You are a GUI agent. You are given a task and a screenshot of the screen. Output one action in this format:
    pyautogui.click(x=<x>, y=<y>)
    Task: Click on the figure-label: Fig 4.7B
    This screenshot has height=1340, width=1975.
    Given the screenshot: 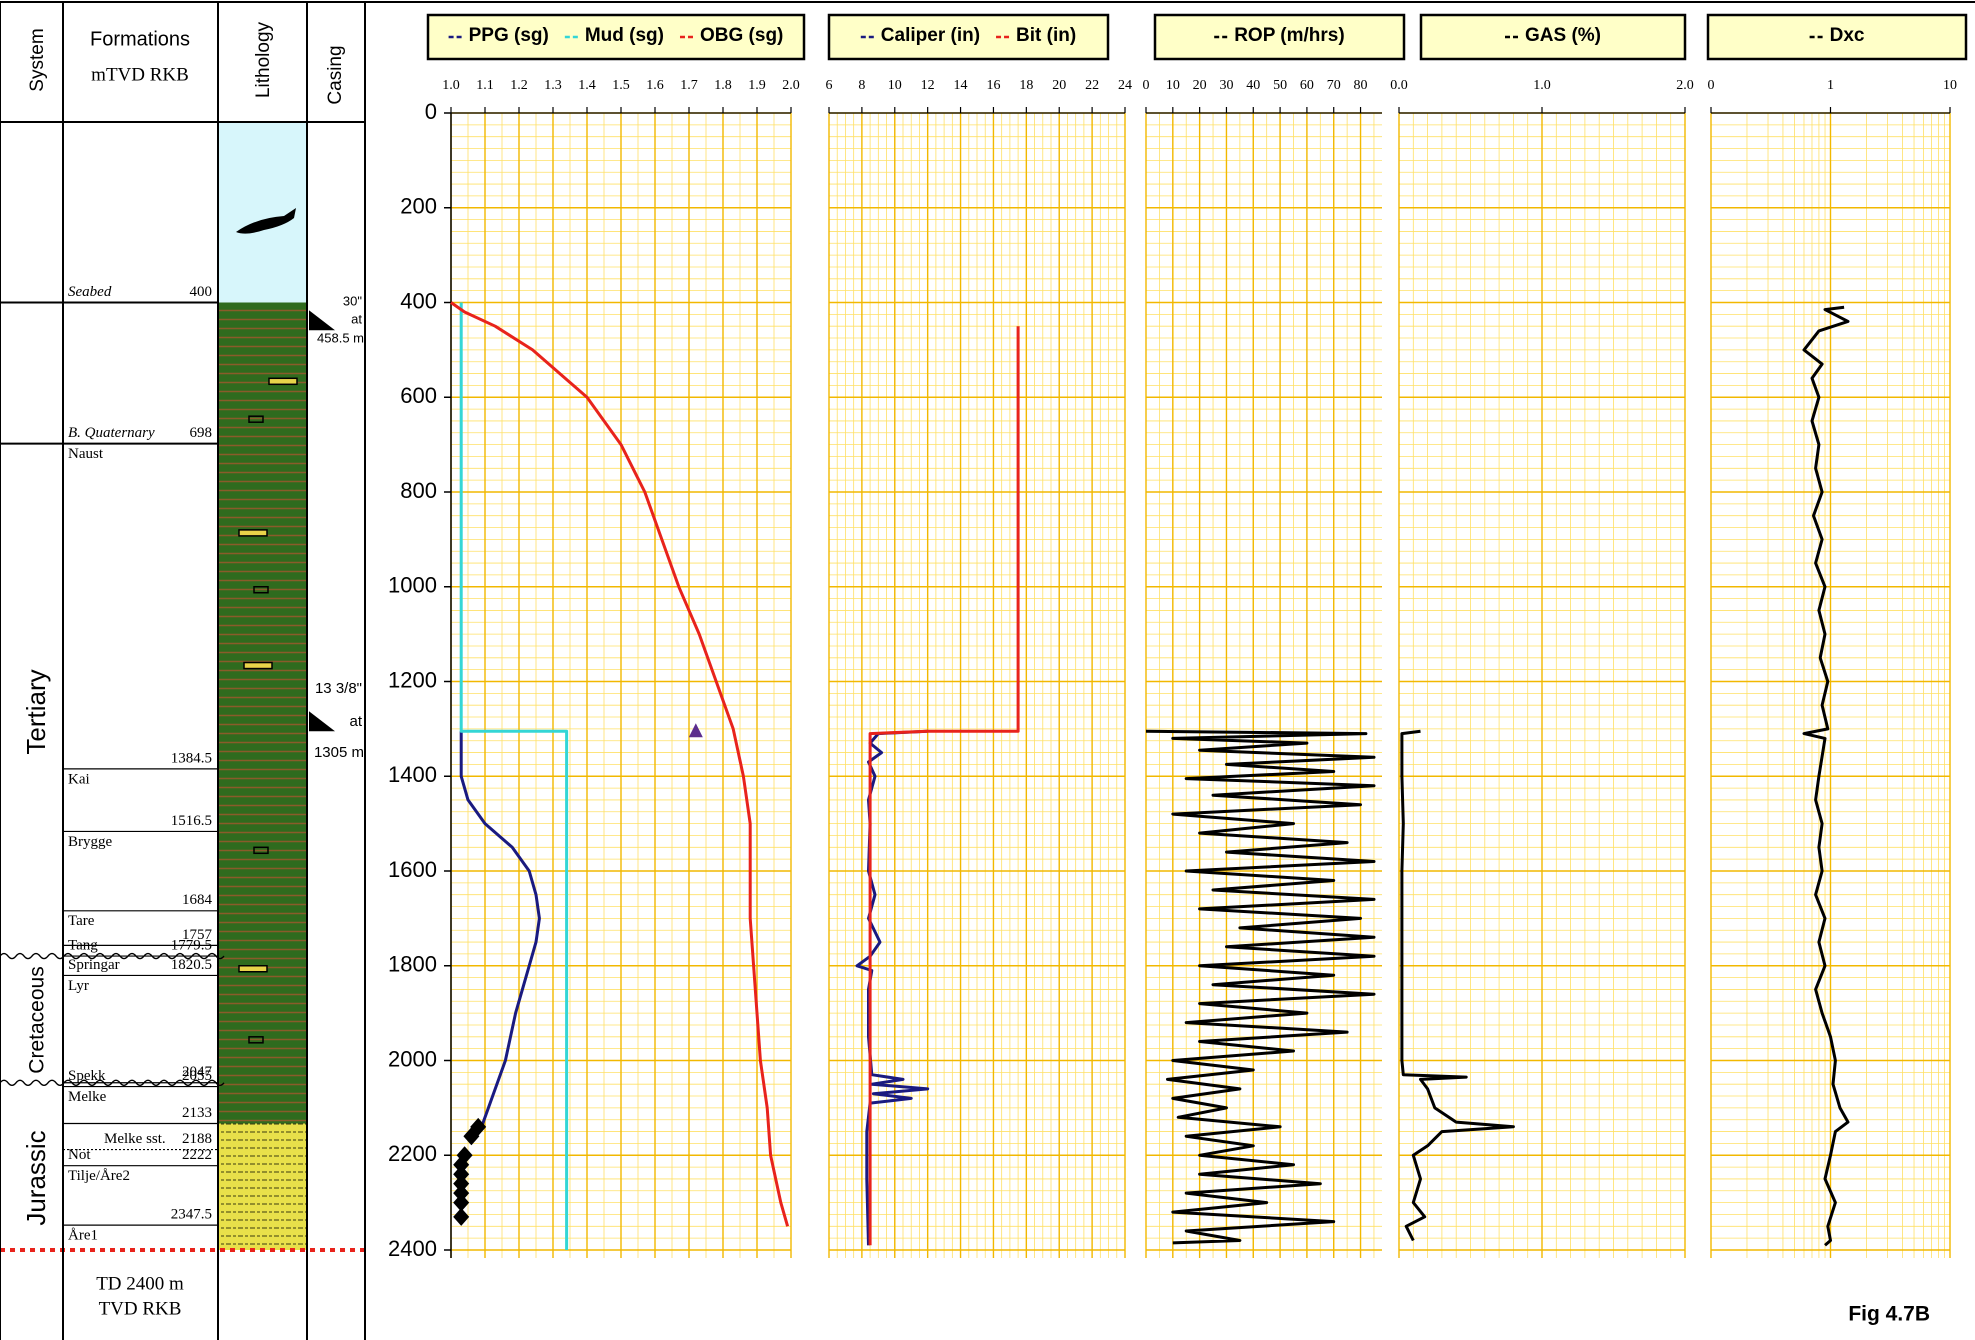 What is the action you would take?
    pyautogui.click(x=1889, y=1314)
    